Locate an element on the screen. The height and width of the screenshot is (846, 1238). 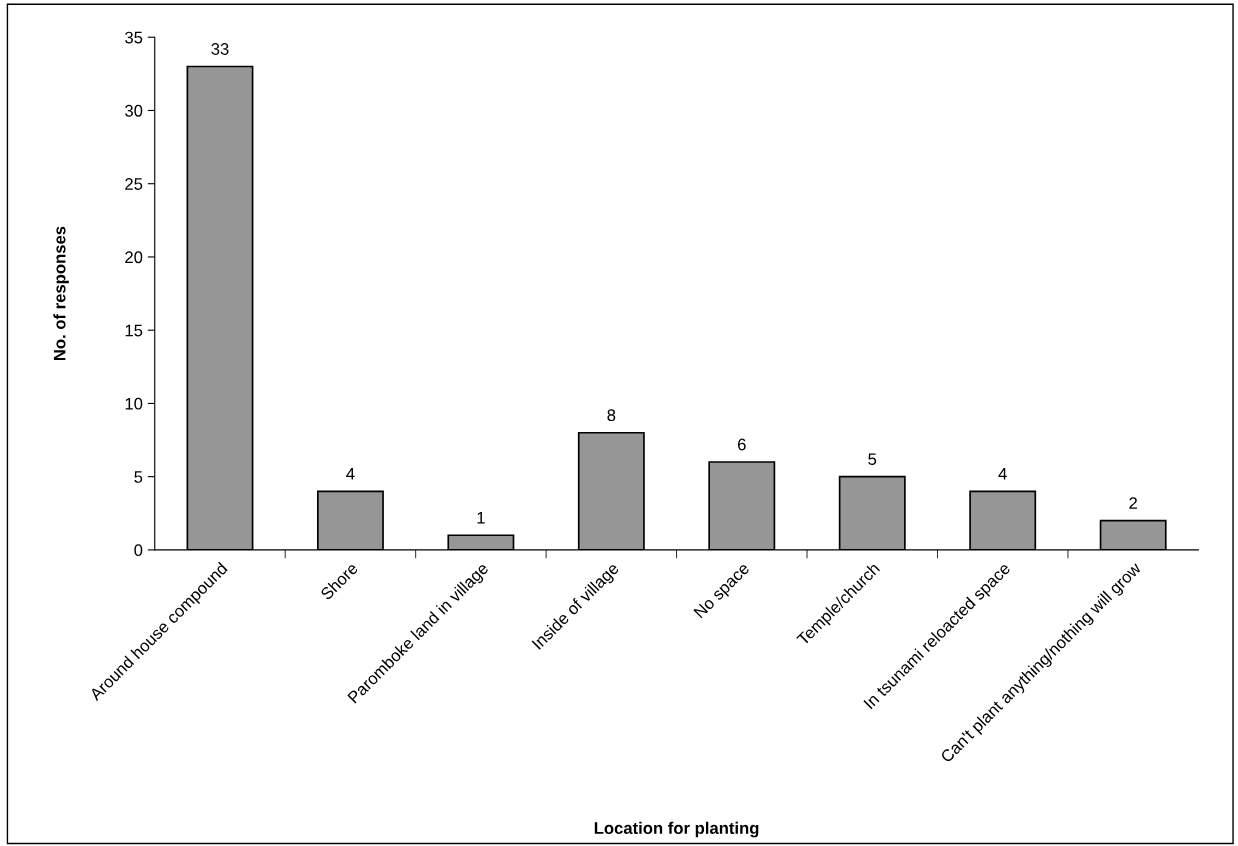
data-label: 8 is located at coordinates (611, 415).